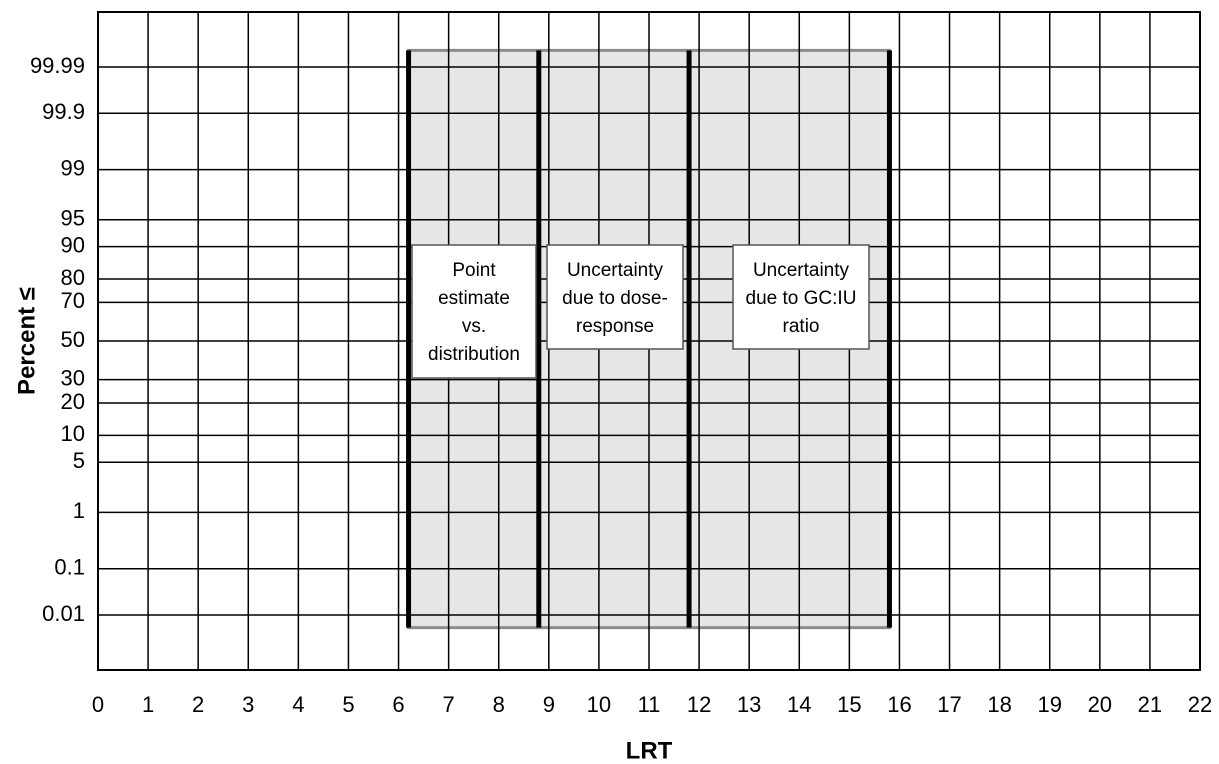 Image resolution: width=1219 pixels, height=764 pixels. Describe the element at coordinates (73, 277) in the screenshot. I see `y-tick-label: 80` at that location.